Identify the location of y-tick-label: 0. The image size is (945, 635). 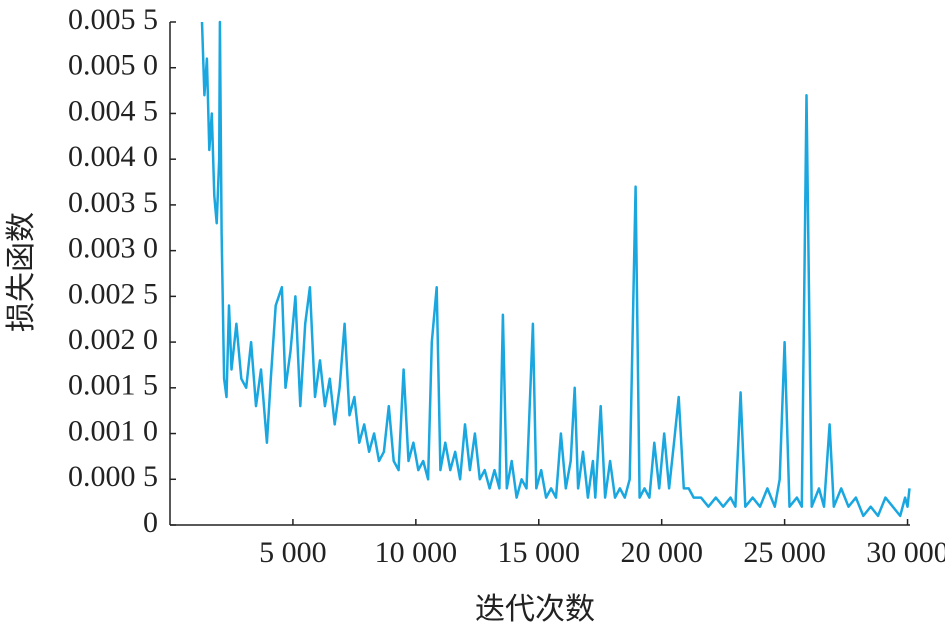
(150, 522).